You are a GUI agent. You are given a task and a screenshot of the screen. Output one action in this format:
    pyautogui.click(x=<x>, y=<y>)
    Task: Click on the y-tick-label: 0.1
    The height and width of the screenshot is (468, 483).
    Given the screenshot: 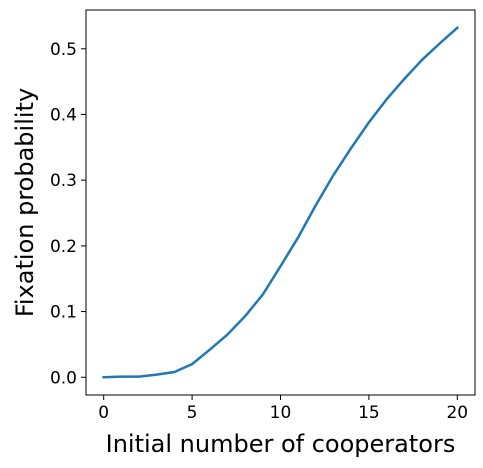 What is the action you would take?
    pyautogui.click(x=63, y=313)
    